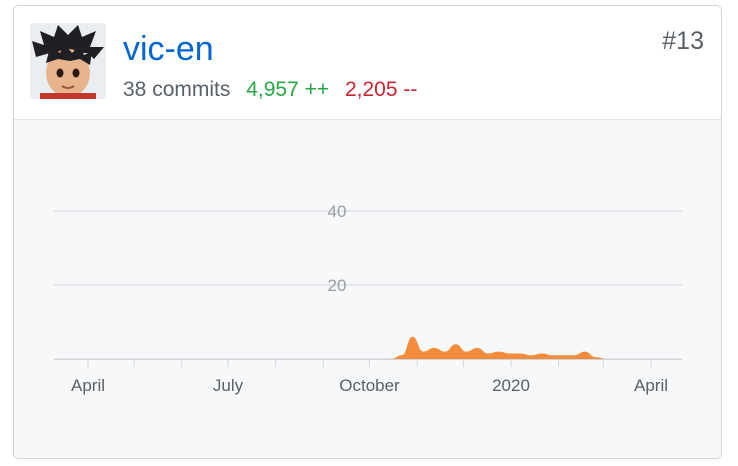  I want to click on contributor-username-link: vic-en, so click(168, 49).